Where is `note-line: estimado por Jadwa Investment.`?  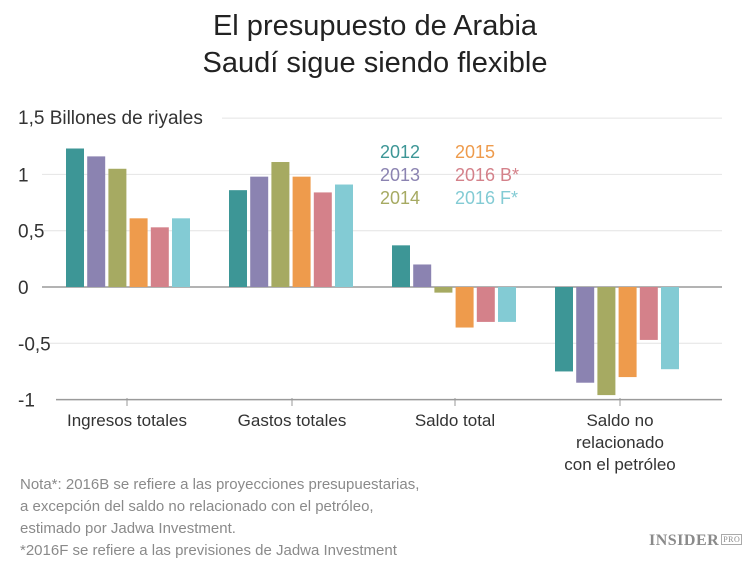 note-line: estimado por Jadwa Investment. is located at coordinates (128, 528).